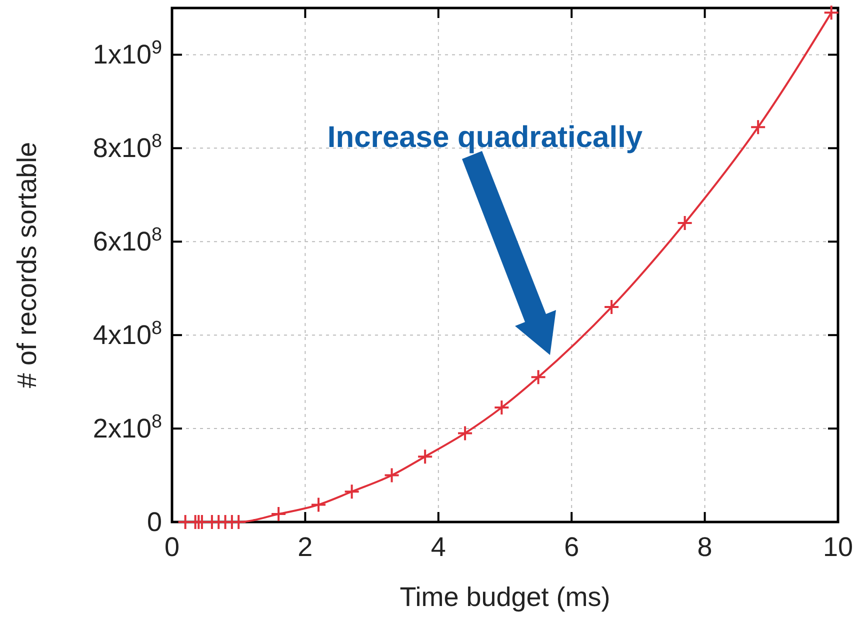  What do you see at coordinates (127, 53) in the screenshot?
I see `y-tick-label: 1x10$^{9}$` at bounding box center [127, 53].